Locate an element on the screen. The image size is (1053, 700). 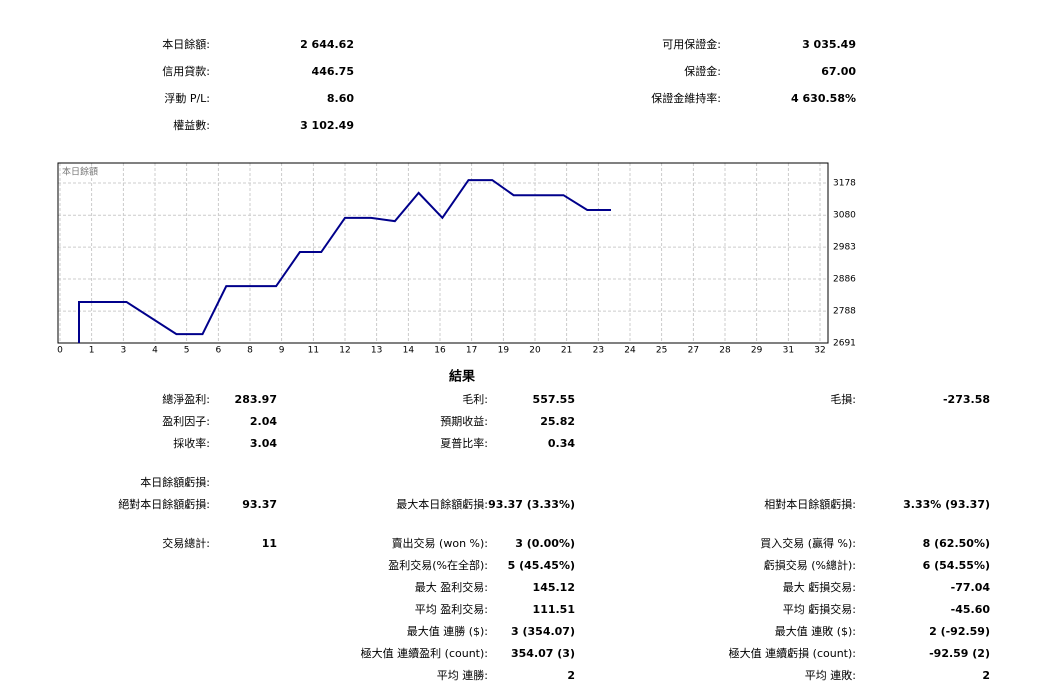
result-value: 283.97 is located at coordinates (256, 399).